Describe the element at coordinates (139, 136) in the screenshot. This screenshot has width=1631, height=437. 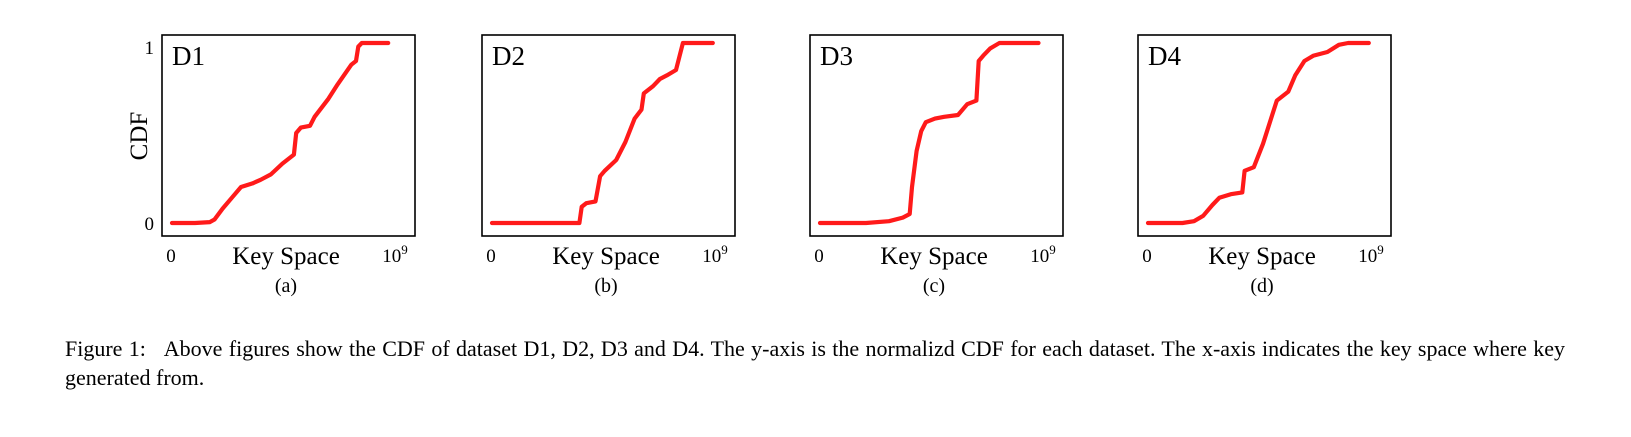
I see `y-axis-label: CDF` at that location.